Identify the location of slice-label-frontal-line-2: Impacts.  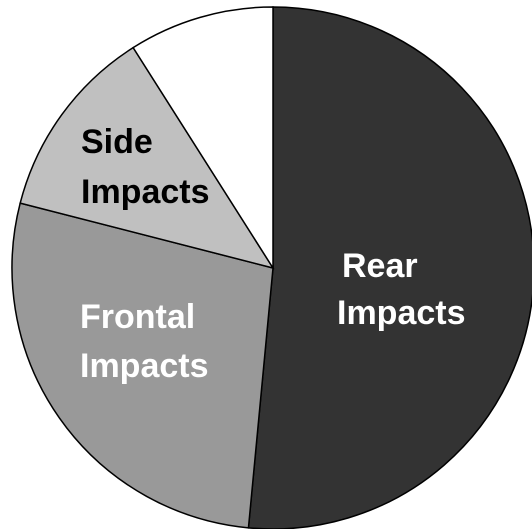
(144, 366).